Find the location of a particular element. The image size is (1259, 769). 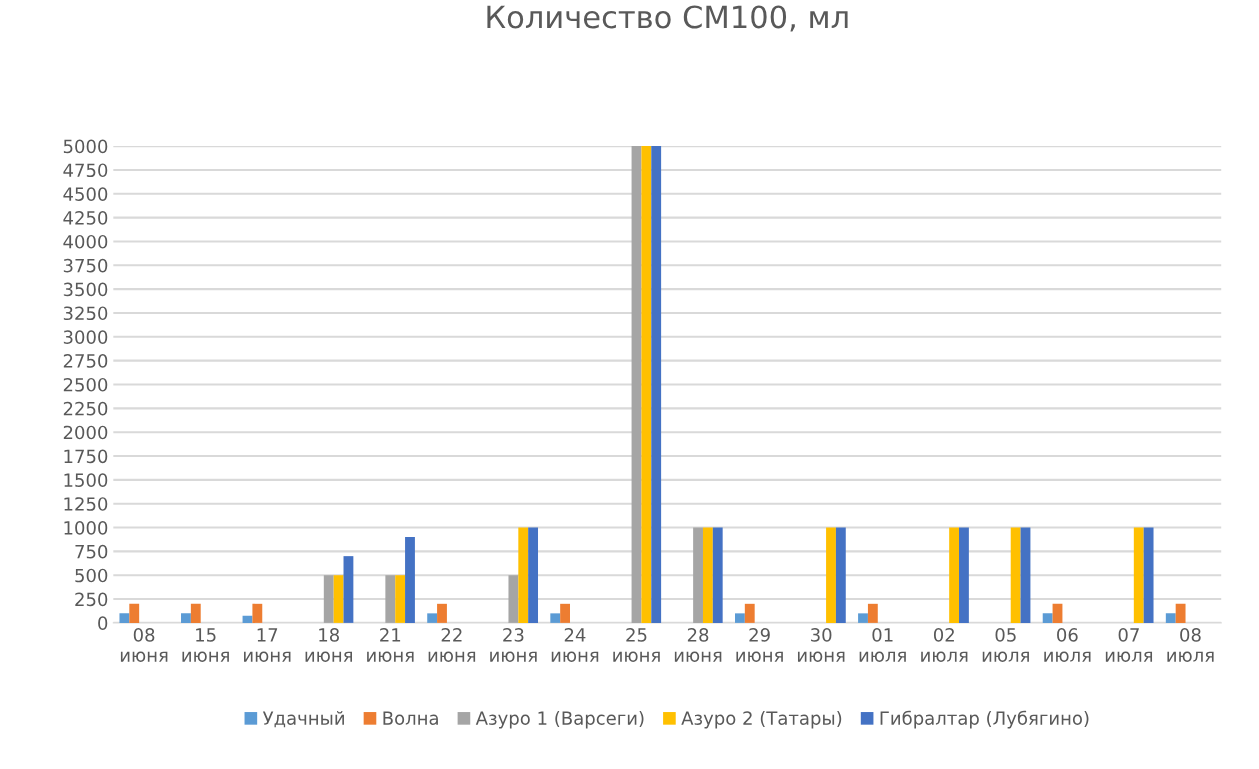

x-tick-label: 02 июля is located at coordinates (944, 645).